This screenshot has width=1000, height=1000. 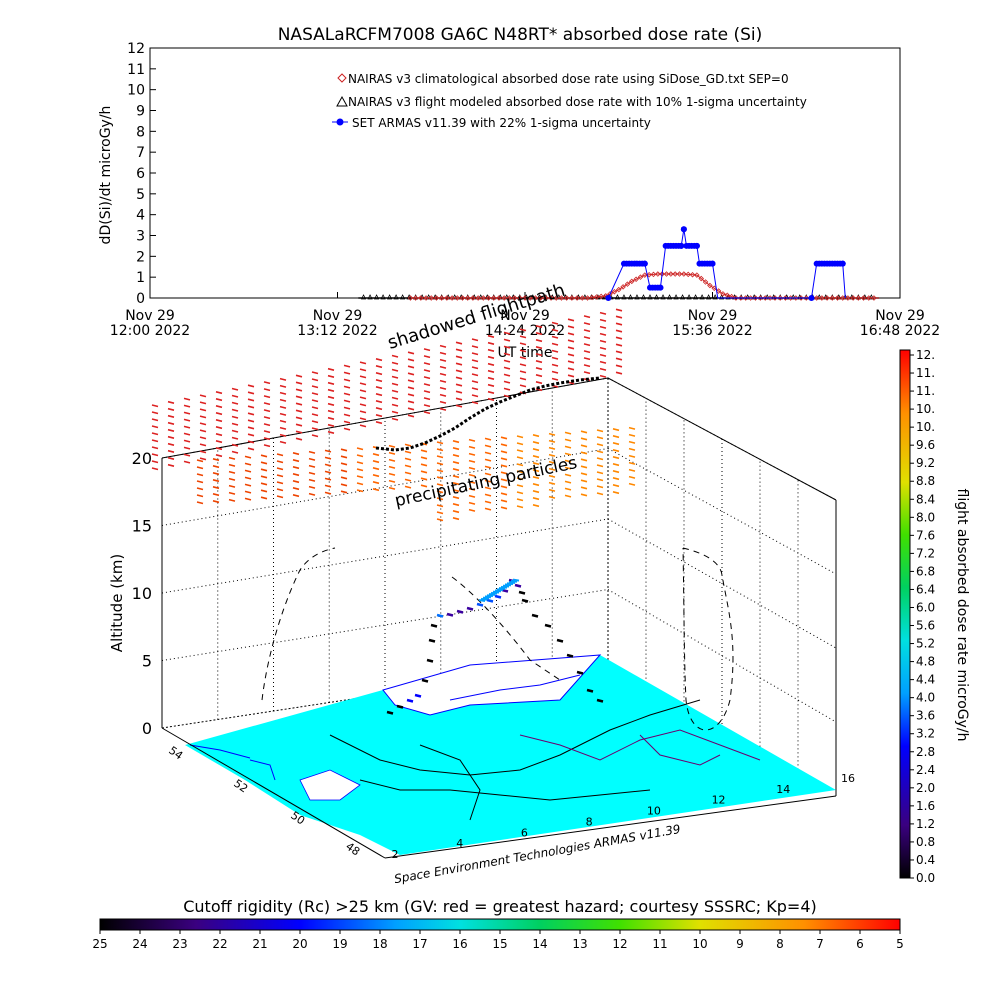 What do you see at coordinates (140, 132) in the screenshot?
I see `top-y-tick-label: 8` at bounding box center [140, 132].